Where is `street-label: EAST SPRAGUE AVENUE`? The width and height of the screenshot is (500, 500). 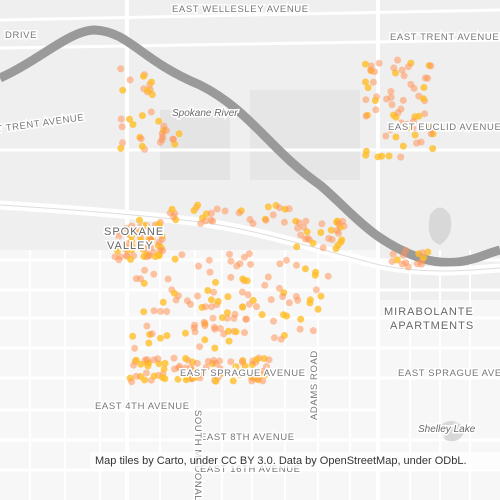 street-label: EAST SPRAGUE AVENUE is located at coordinates (243, 373).